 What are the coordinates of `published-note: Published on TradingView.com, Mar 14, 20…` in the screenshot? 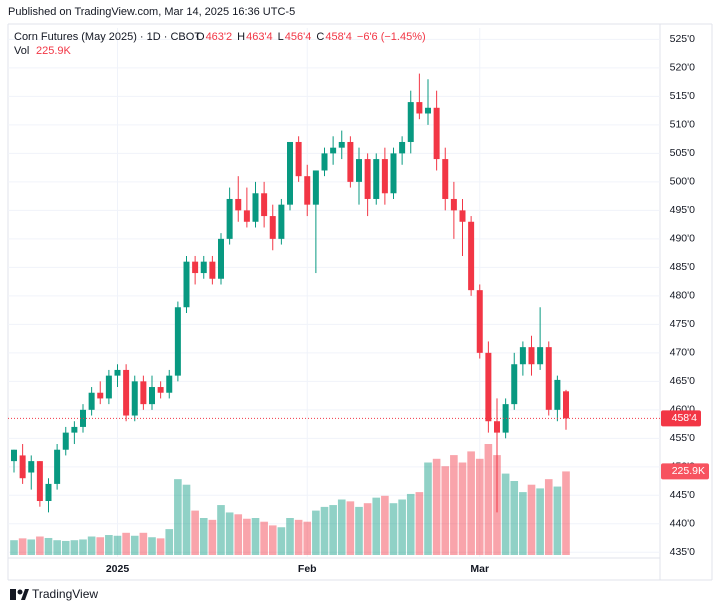 It's located at (151, 12).